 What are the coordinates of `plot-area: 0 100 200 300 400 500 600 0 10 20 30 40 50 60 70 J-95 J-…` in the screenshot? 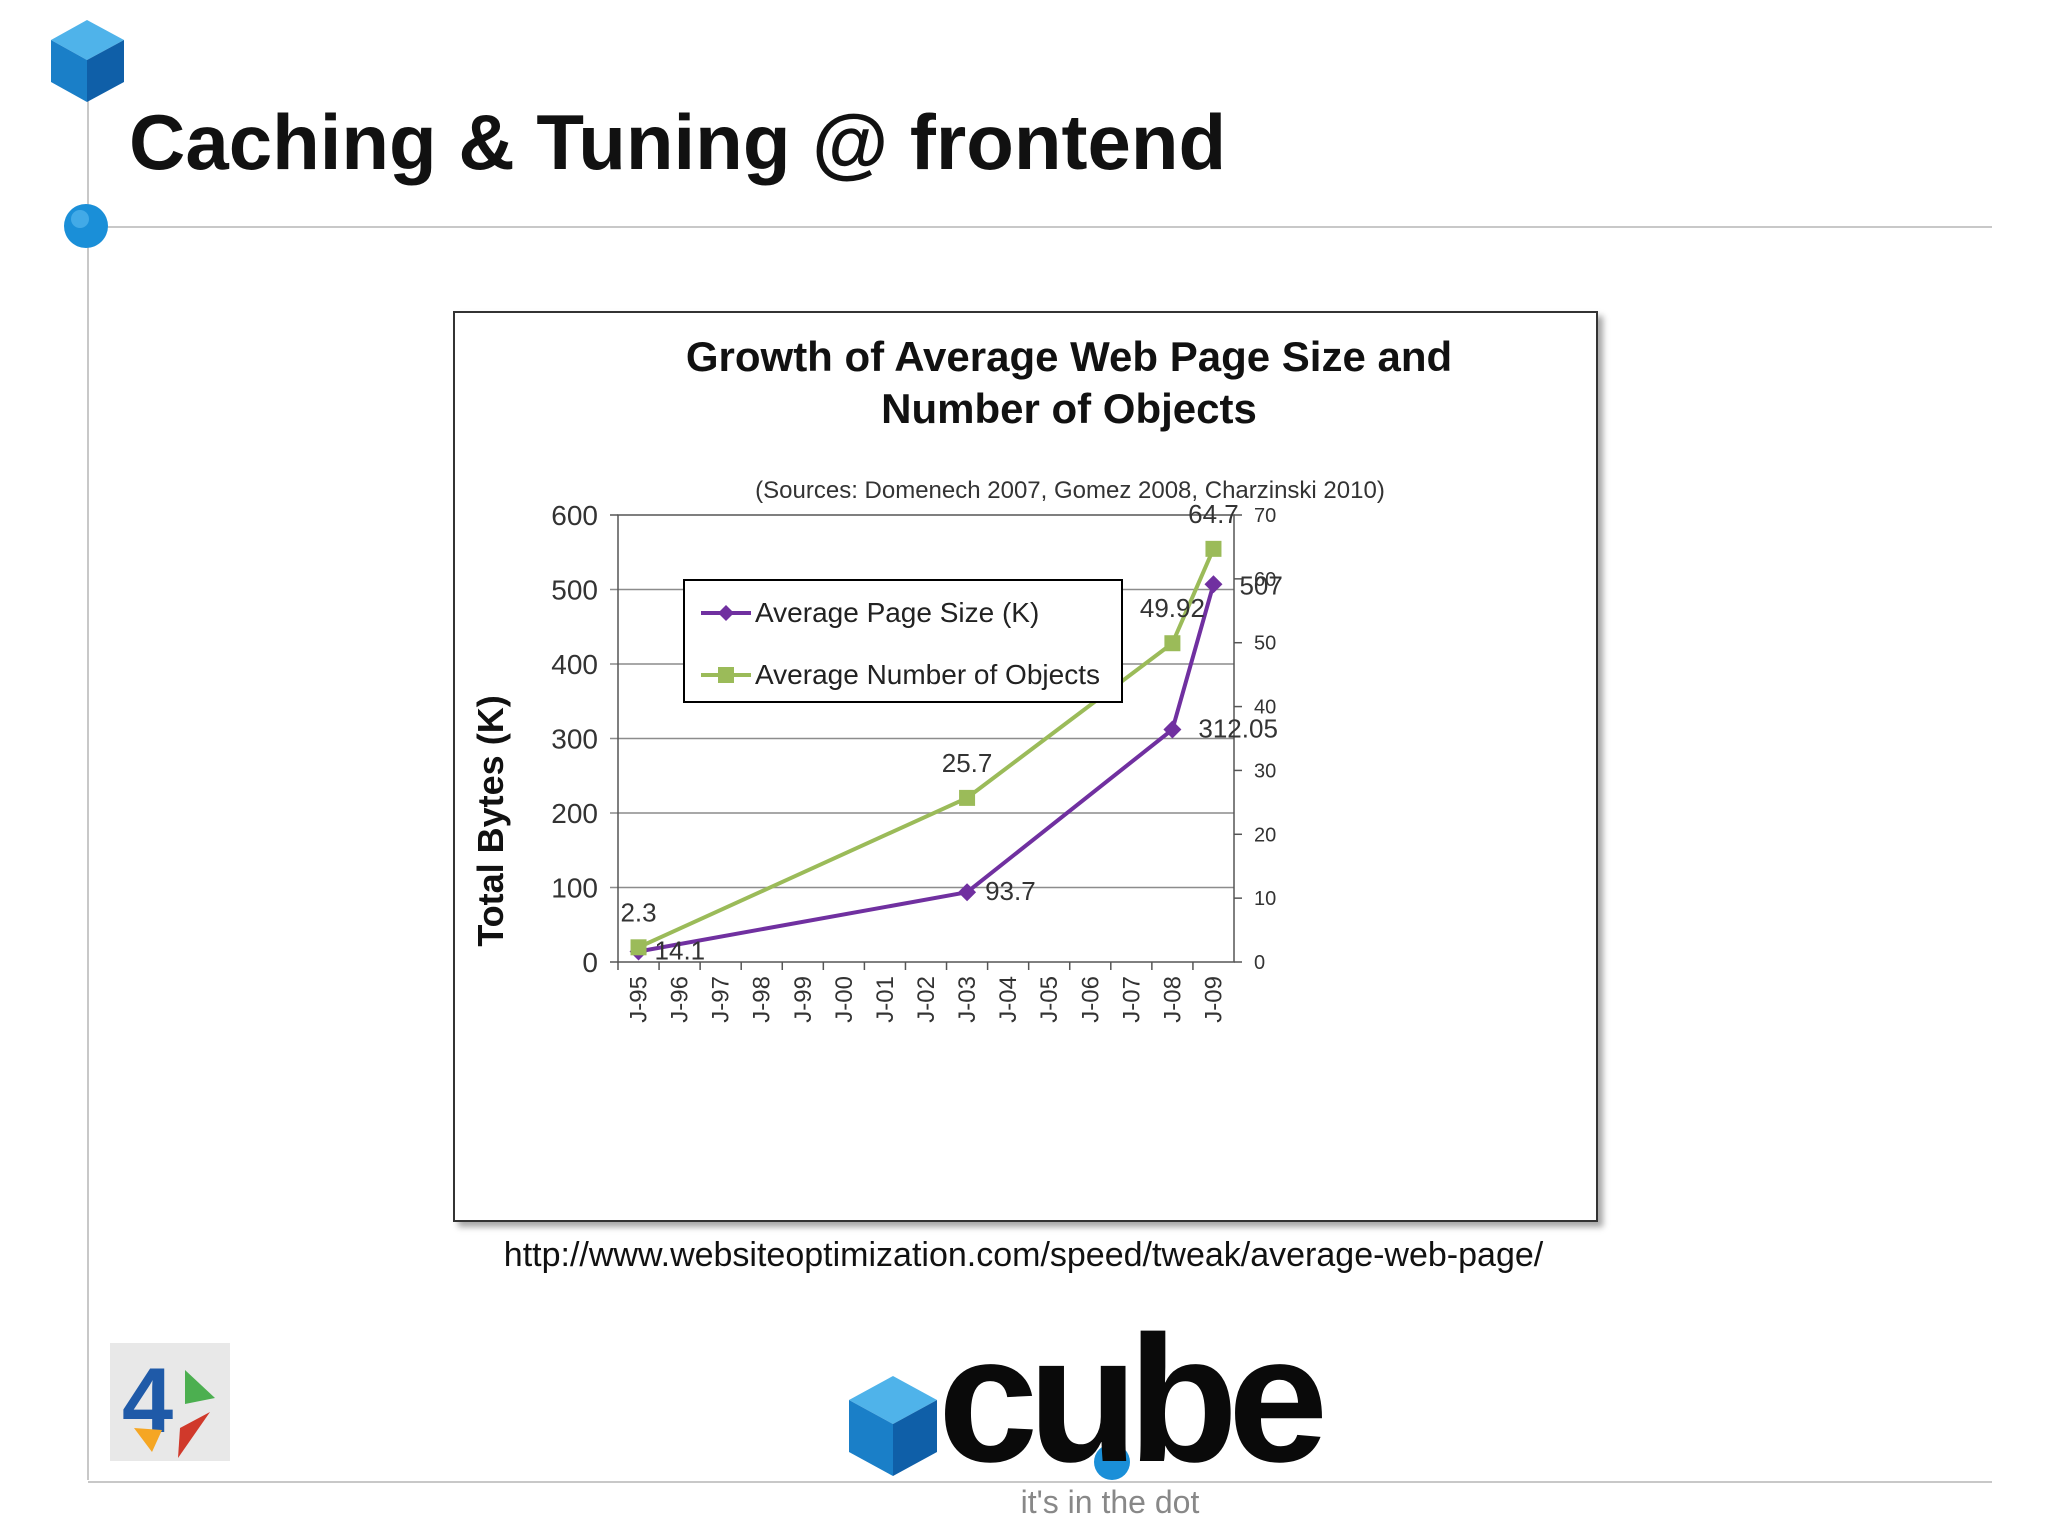 It's located at (917, 761).